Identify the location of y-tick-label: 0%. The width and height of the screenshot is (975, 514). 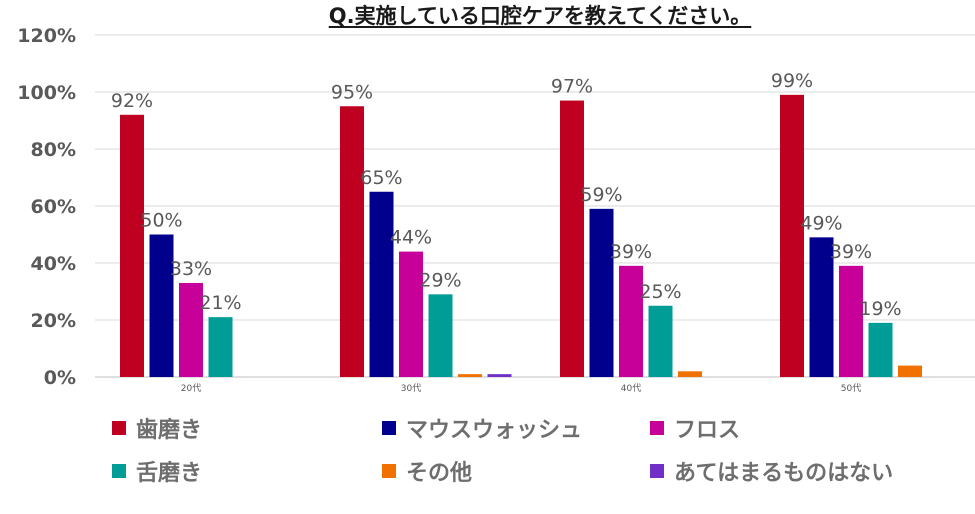
(60, 378).